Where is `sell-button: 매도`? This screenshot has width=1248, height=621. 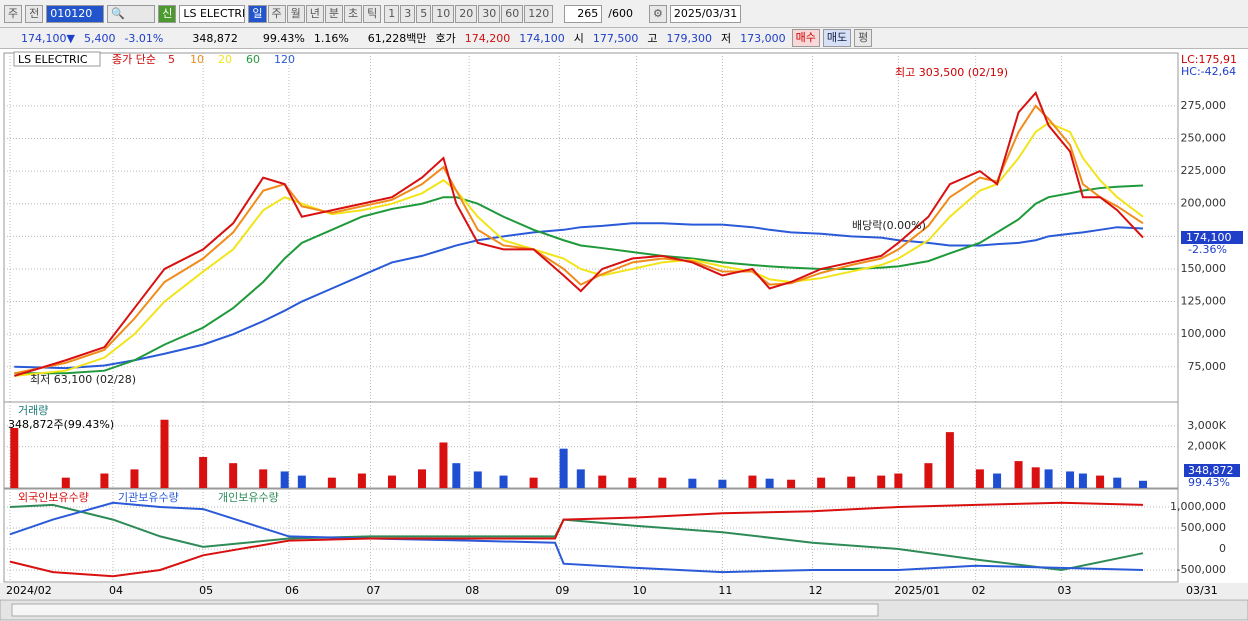
sell-button: 매도 is located at coordinates (837, 38).